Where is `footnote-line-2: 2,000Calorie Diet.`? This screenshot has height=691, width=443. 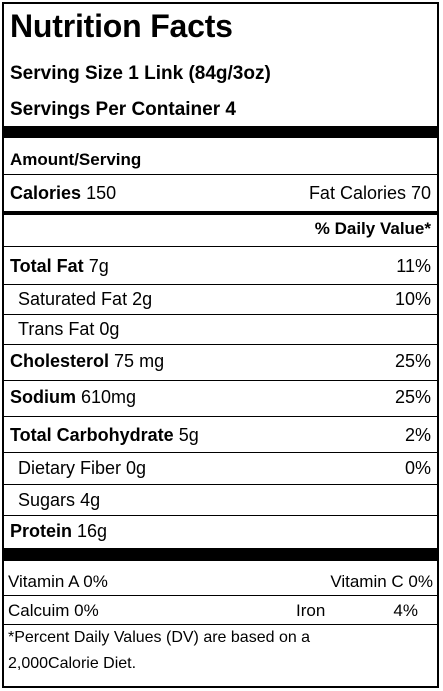 footnote-line-2: 2,000Calorie Diet. is located at coordinates (72, 663).